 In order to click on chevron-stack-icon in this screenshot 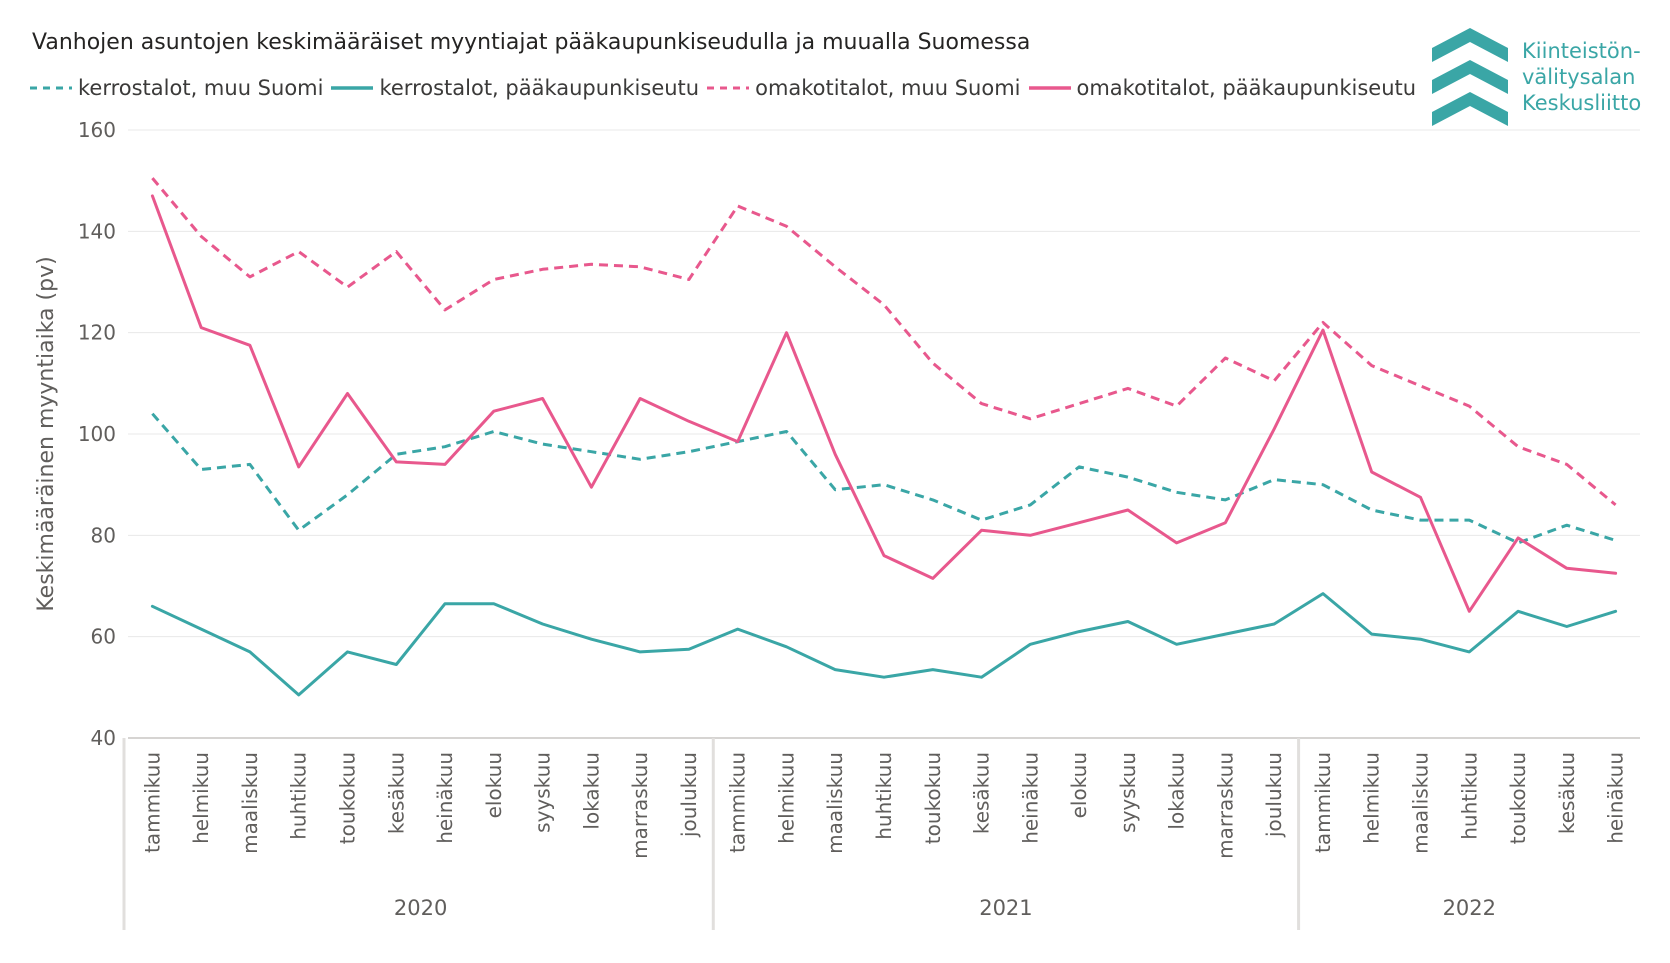, I will do `click(1470, 77)`.